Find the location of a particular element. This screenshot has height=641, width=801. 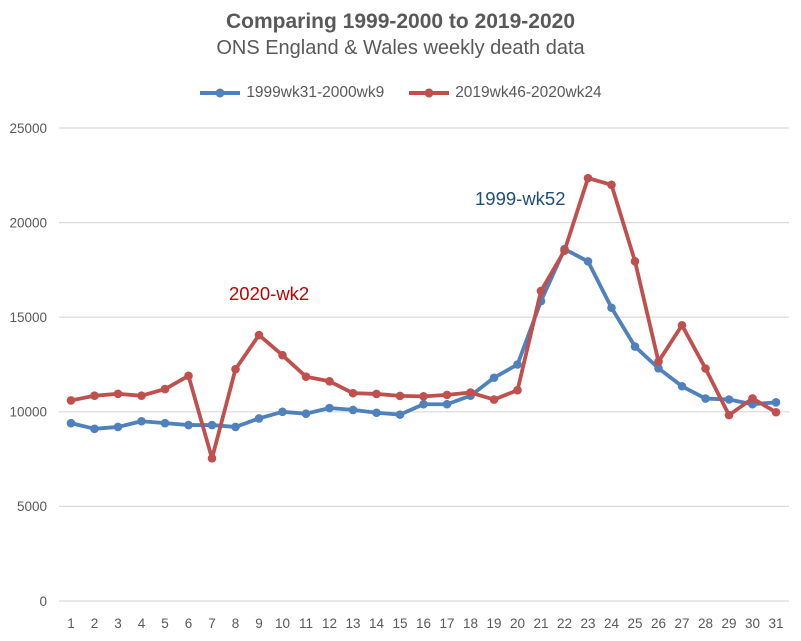

svg-text: 9 is located at coordinates (259, 623).